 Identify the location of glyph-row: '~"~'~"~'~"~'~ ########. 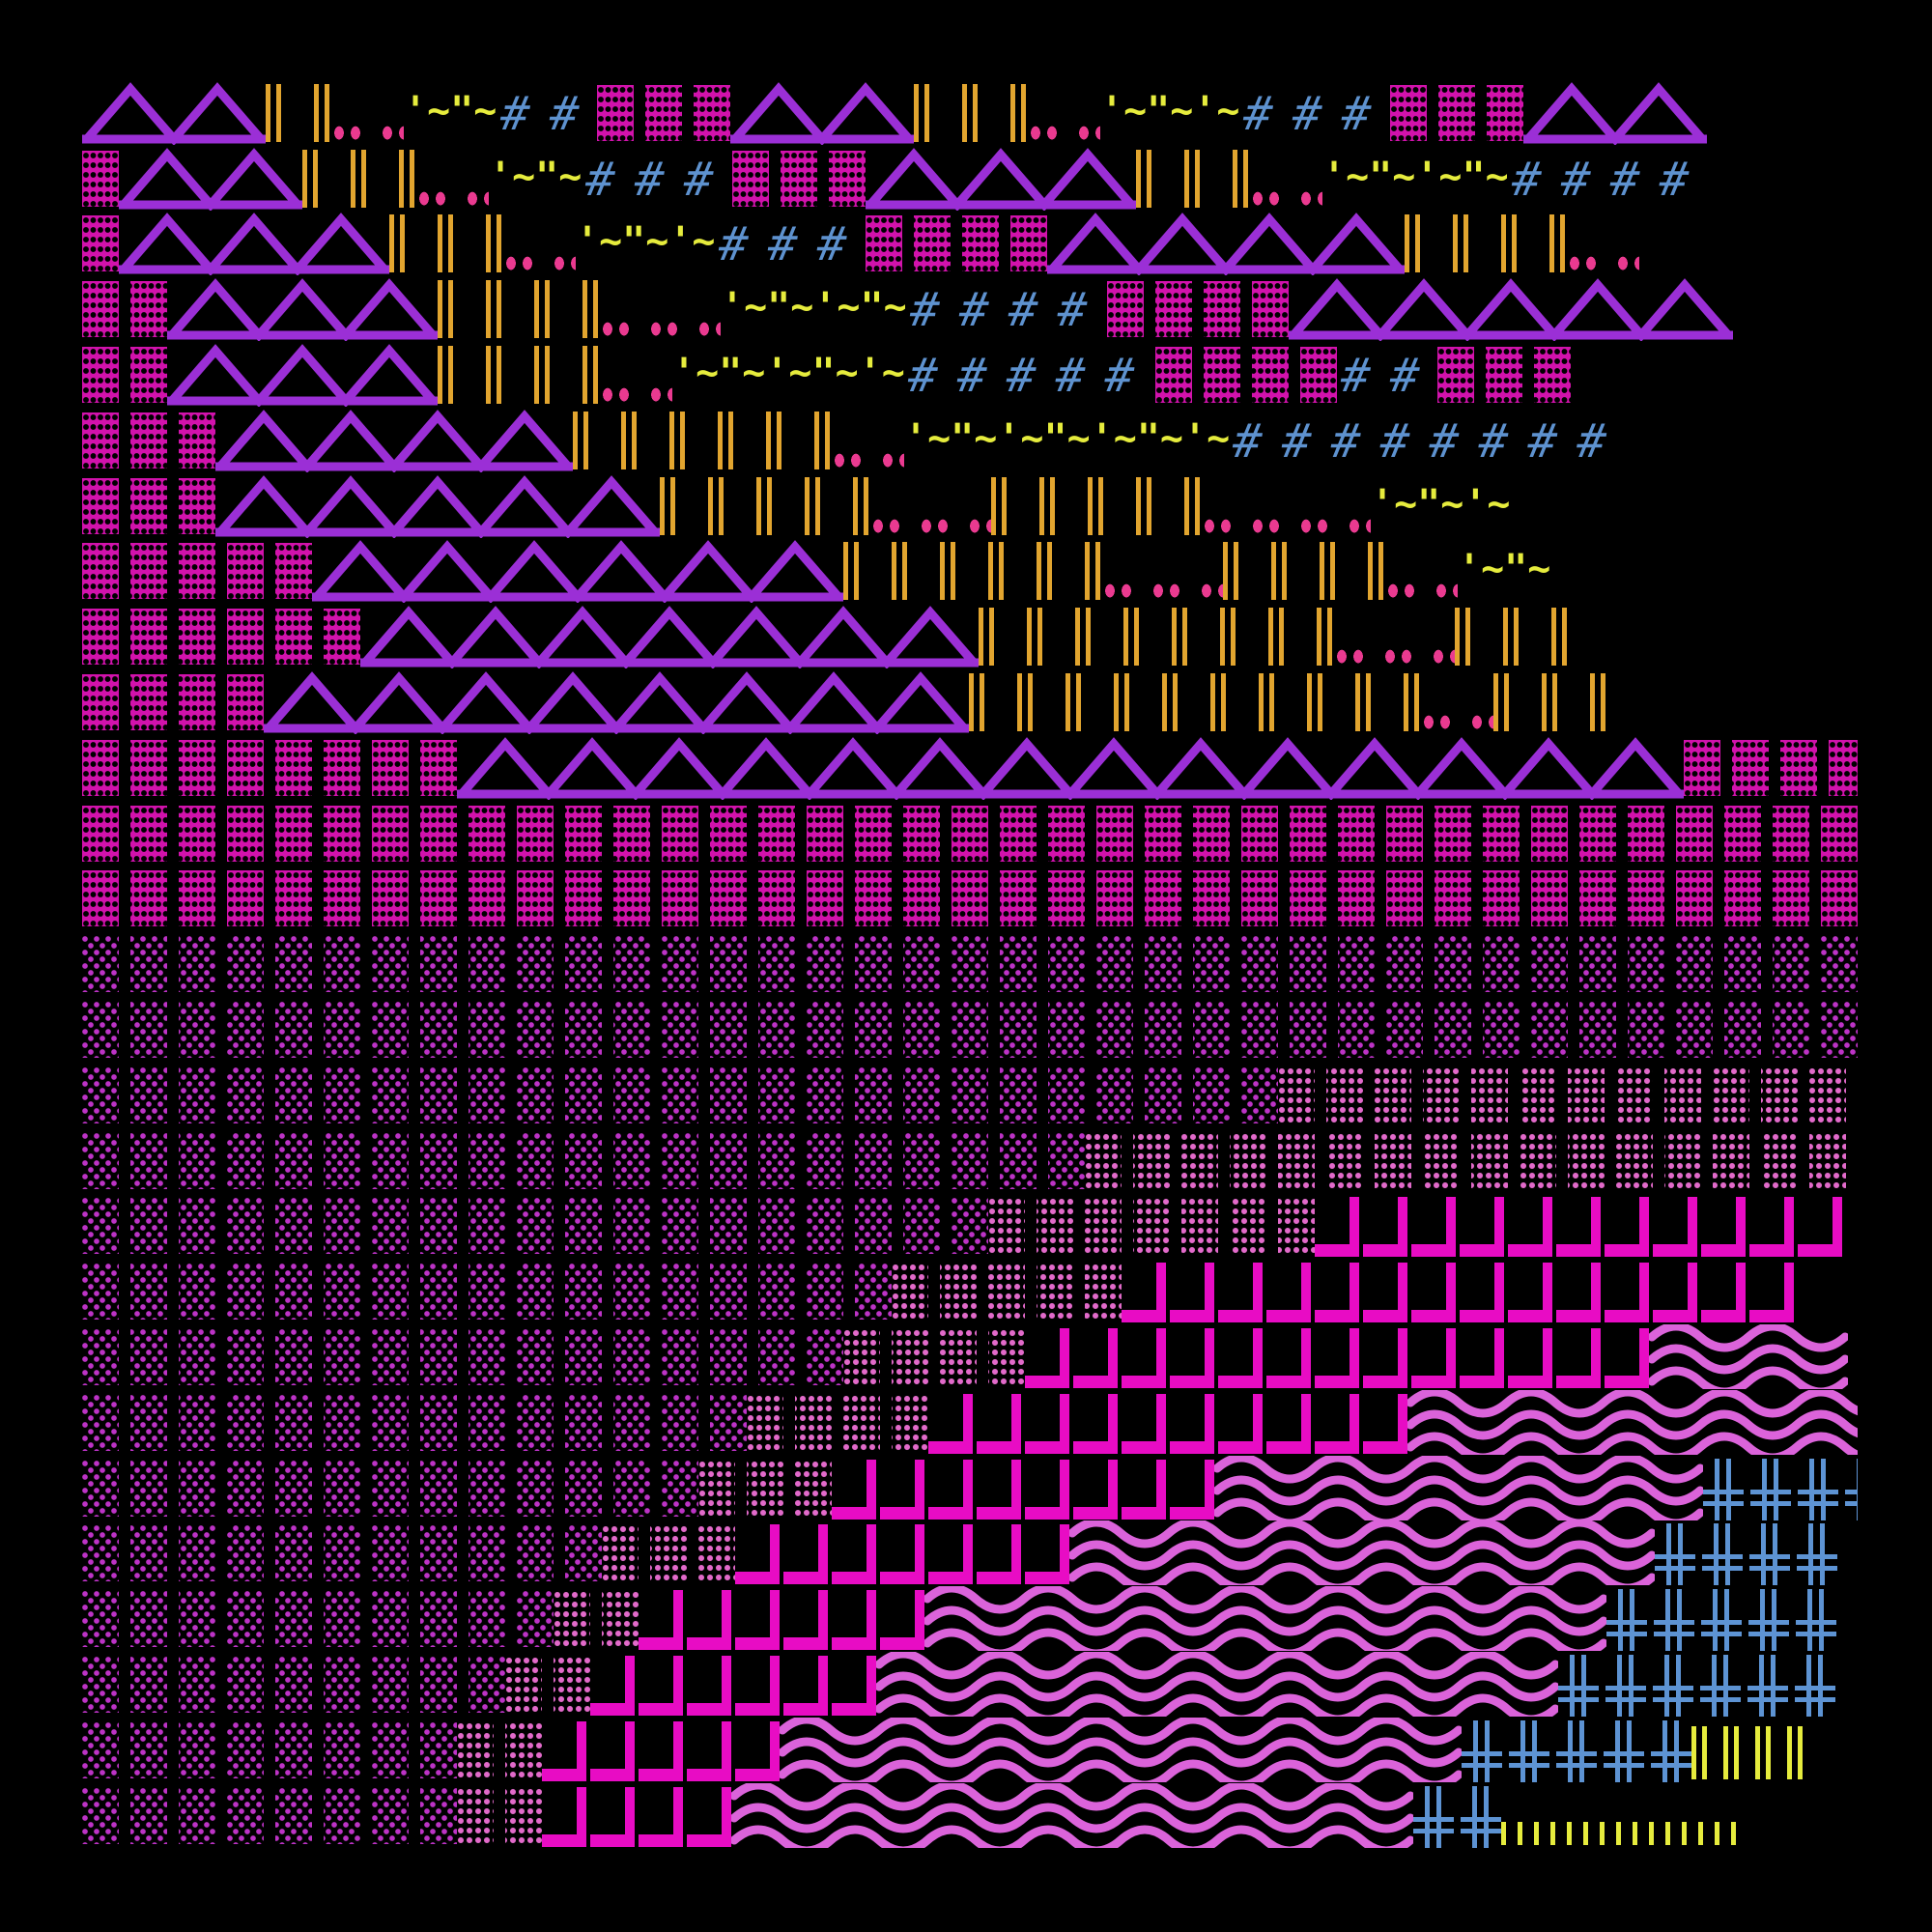
(970, 439).